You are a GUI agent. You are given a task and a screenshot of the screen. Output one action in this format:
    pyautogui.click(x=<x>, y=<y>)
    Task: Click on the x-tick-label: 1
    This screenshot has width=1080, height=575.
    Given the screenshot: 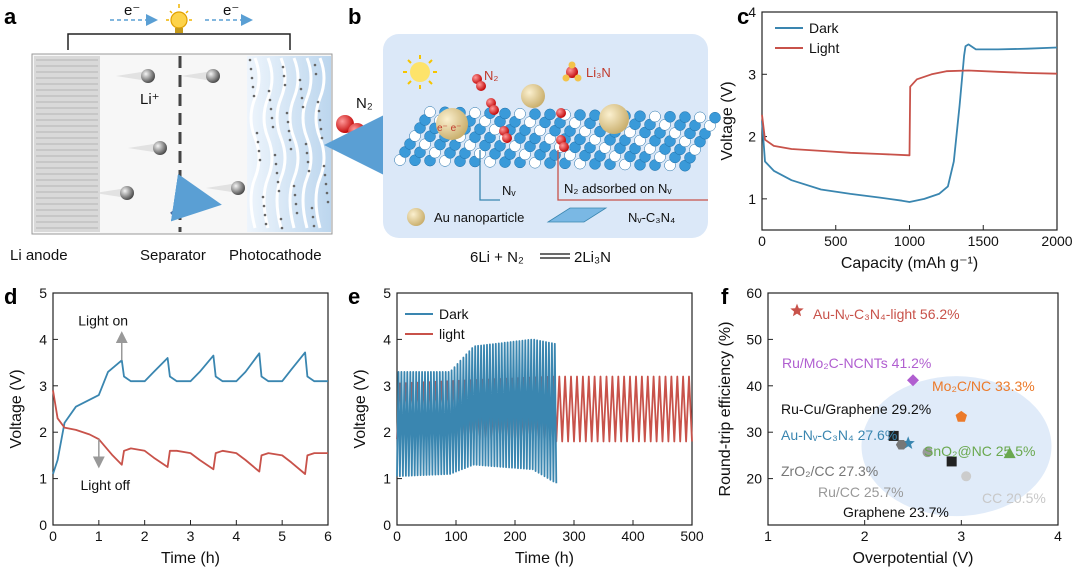 What is the action you would take?
    pyautogui.click(x=768, y=536)
    